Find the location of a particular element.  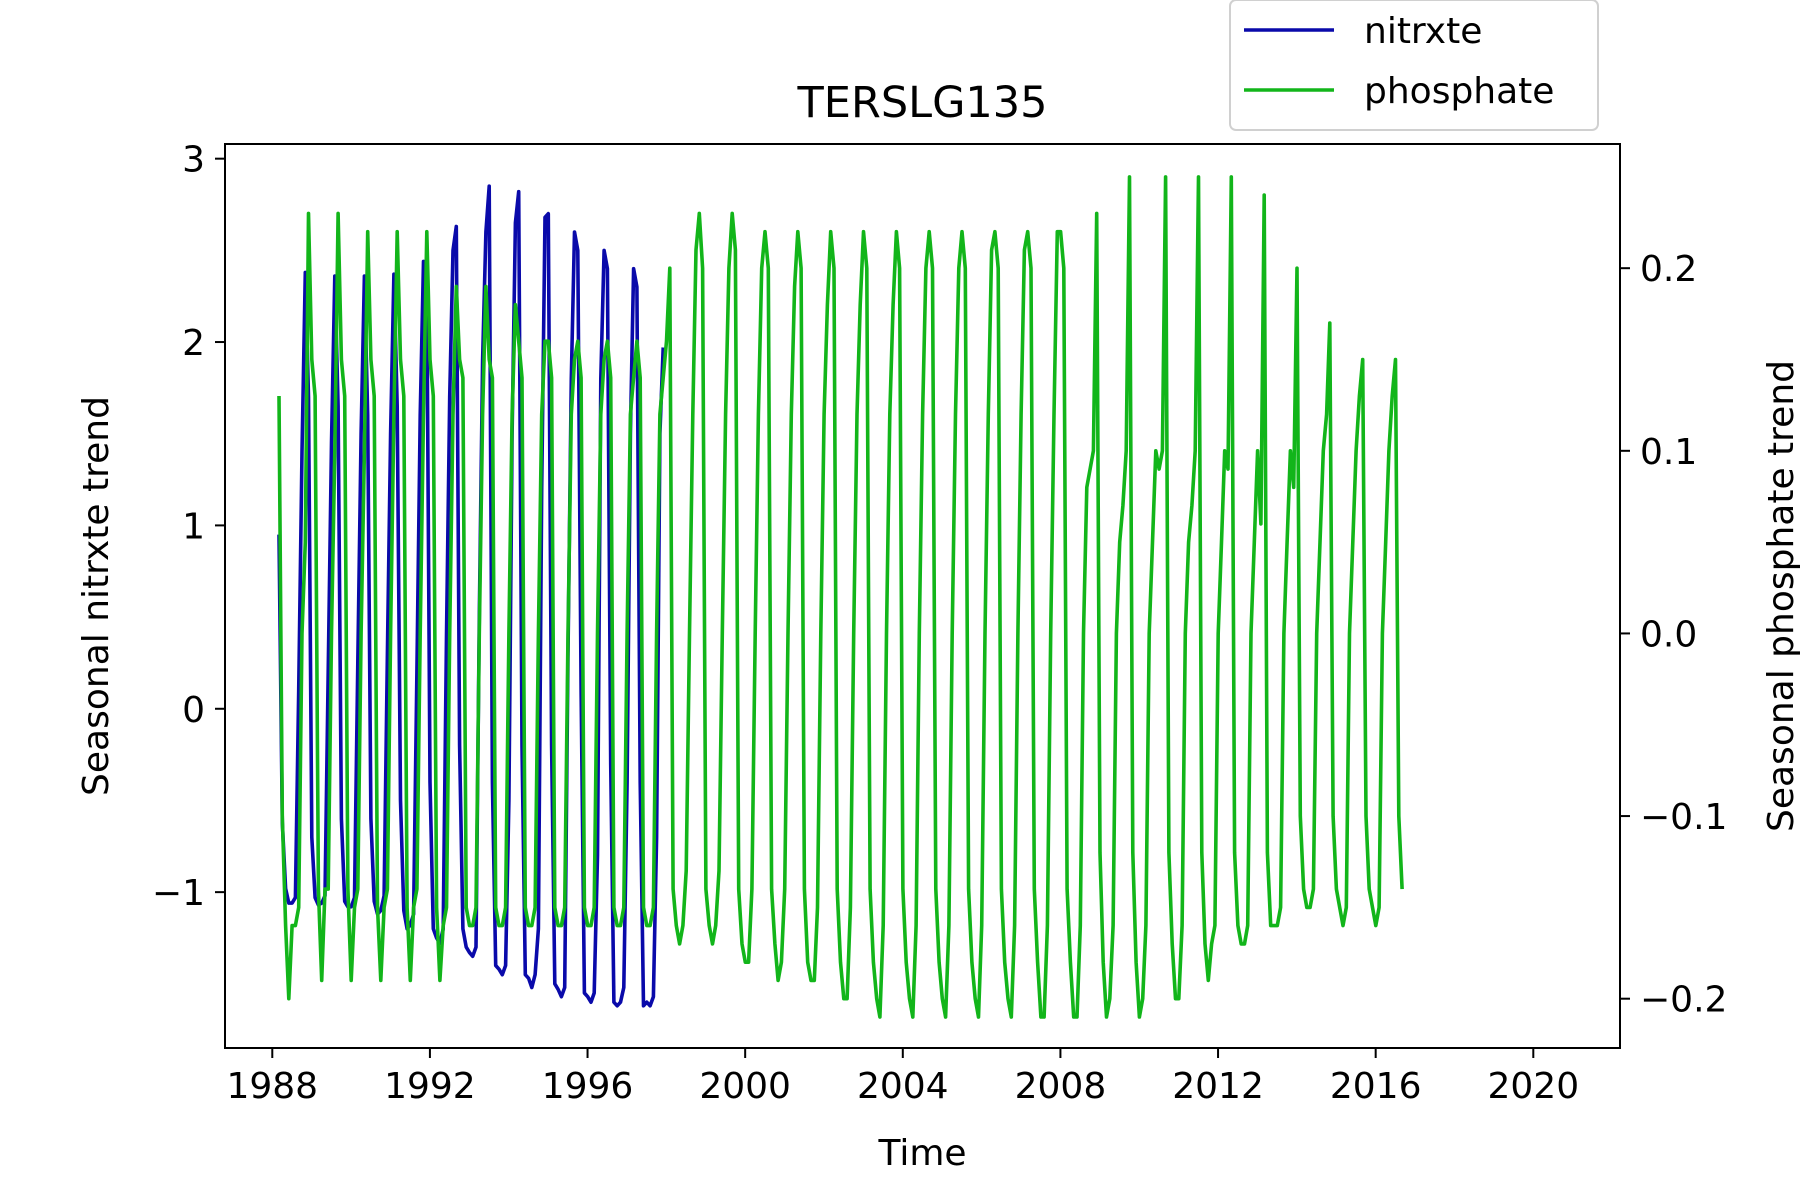

x-tick-label-1988: 1988 is located at coordinates (272, 1086).